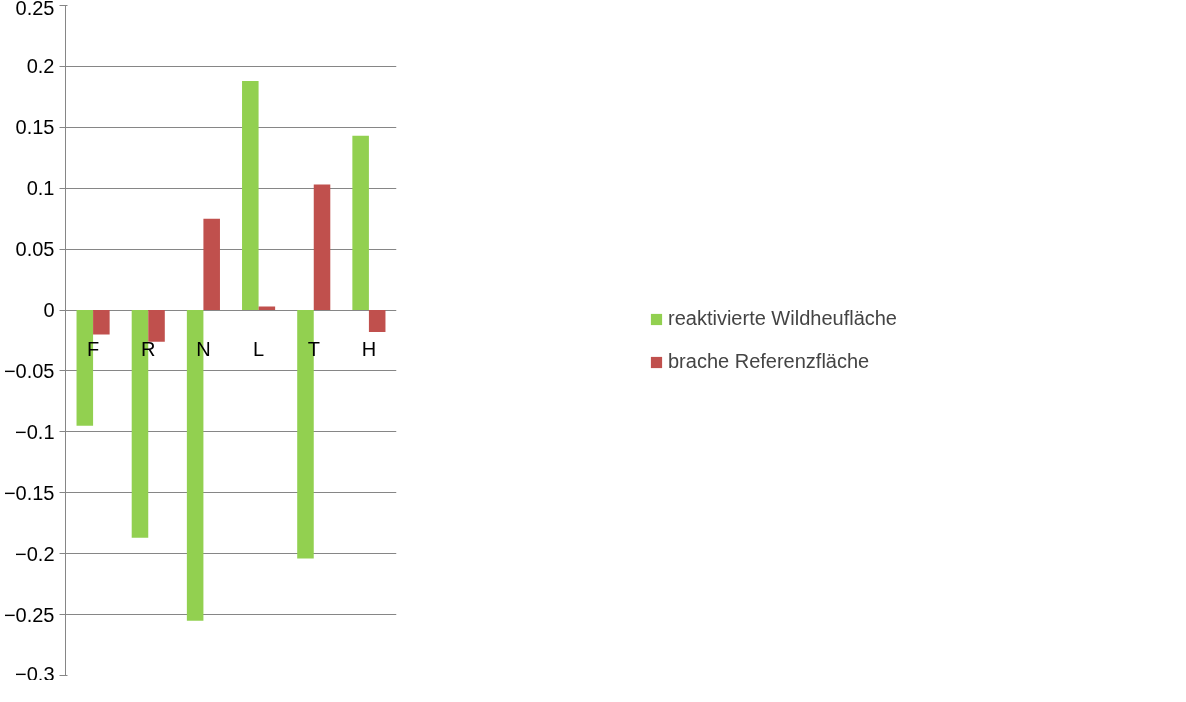 The height and width of the screenshot is (702, 1186). What do you see at coordinates (203, 349) in the screenshot?
I see `x-tick-label: N` at bounding box center [203, 349].